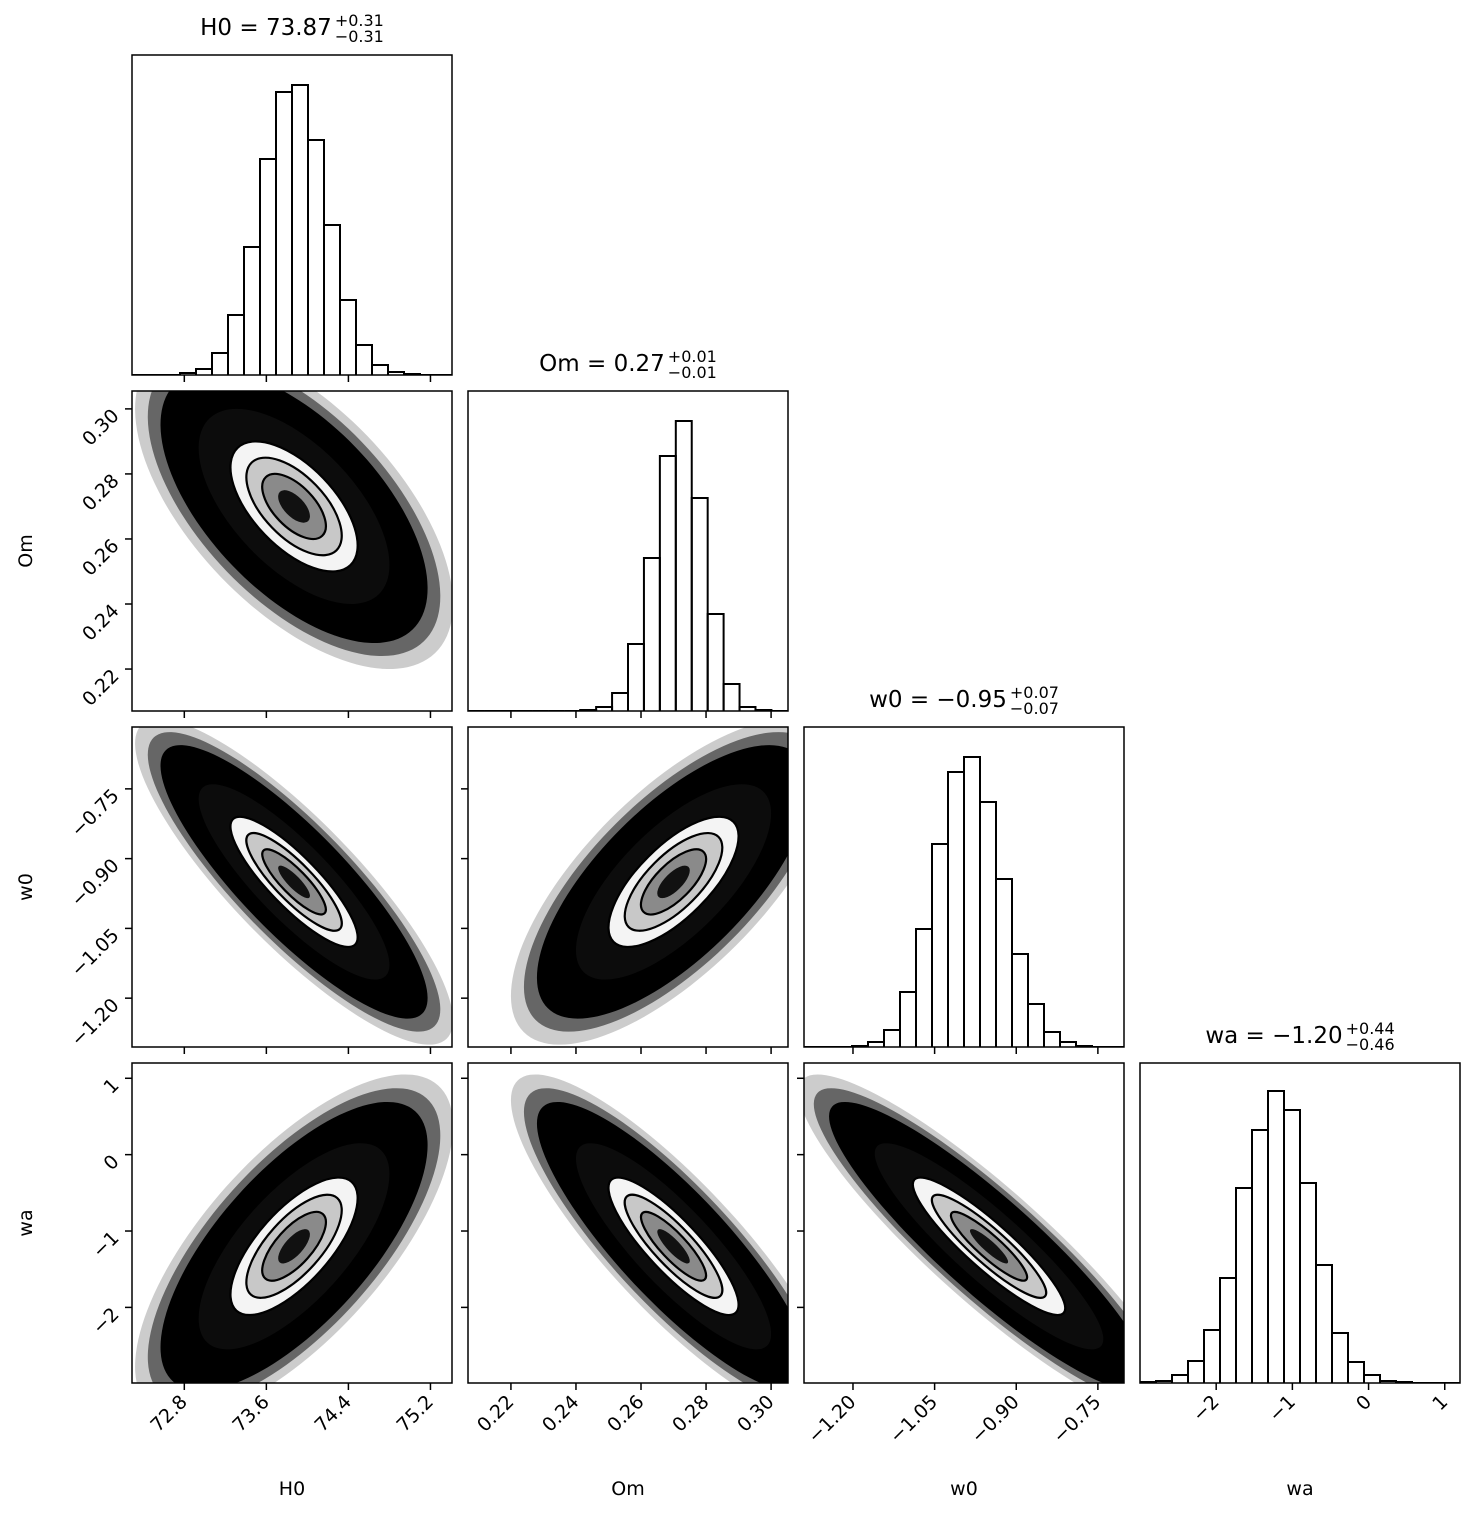 Image resolution: width=1476 pixels, height=1515 pixels. What do you see at coordinates (602, 364) in the screenshot?
I see `panel-title: Om = 0.27` at bounding box center [602, 364].